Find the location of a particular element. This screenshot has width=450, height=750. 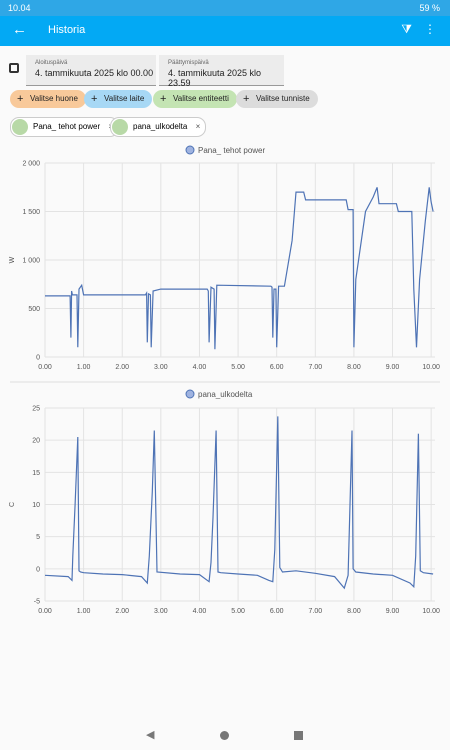

nav-bar: ◀ is located at coordinates (225, 736).